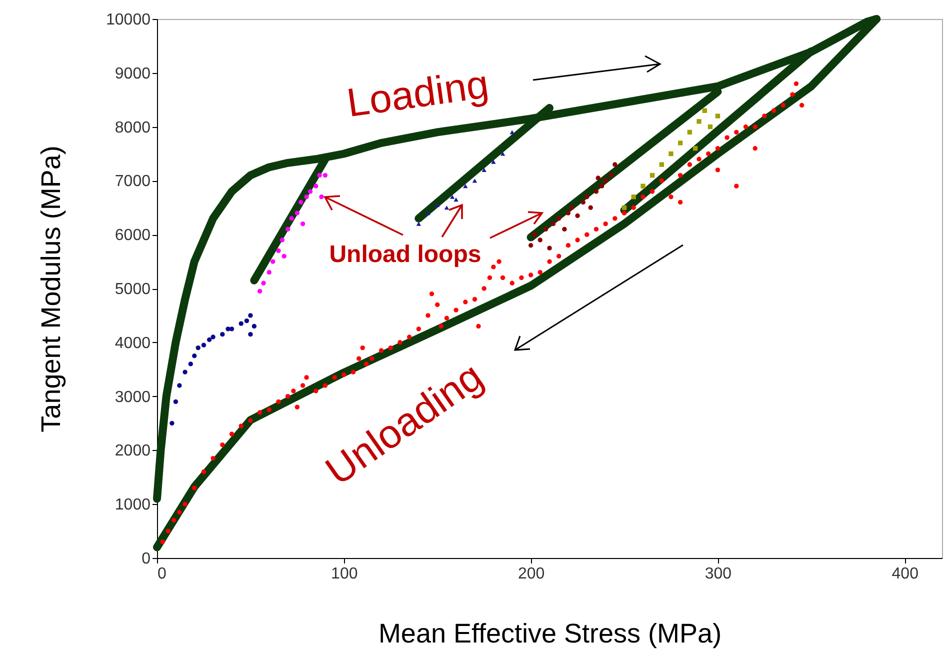 The height and width of the screenshot is (665, 945). I want to click on x-tick-label: 300, so click(718, 574).